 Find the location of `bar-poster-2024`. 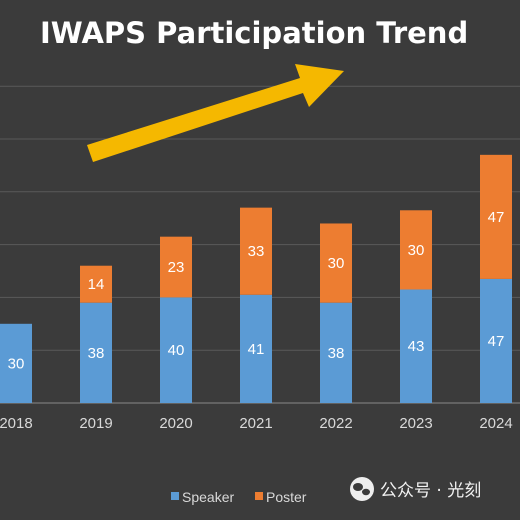

bar-poster-2024 is located at coordinates (496, 216).